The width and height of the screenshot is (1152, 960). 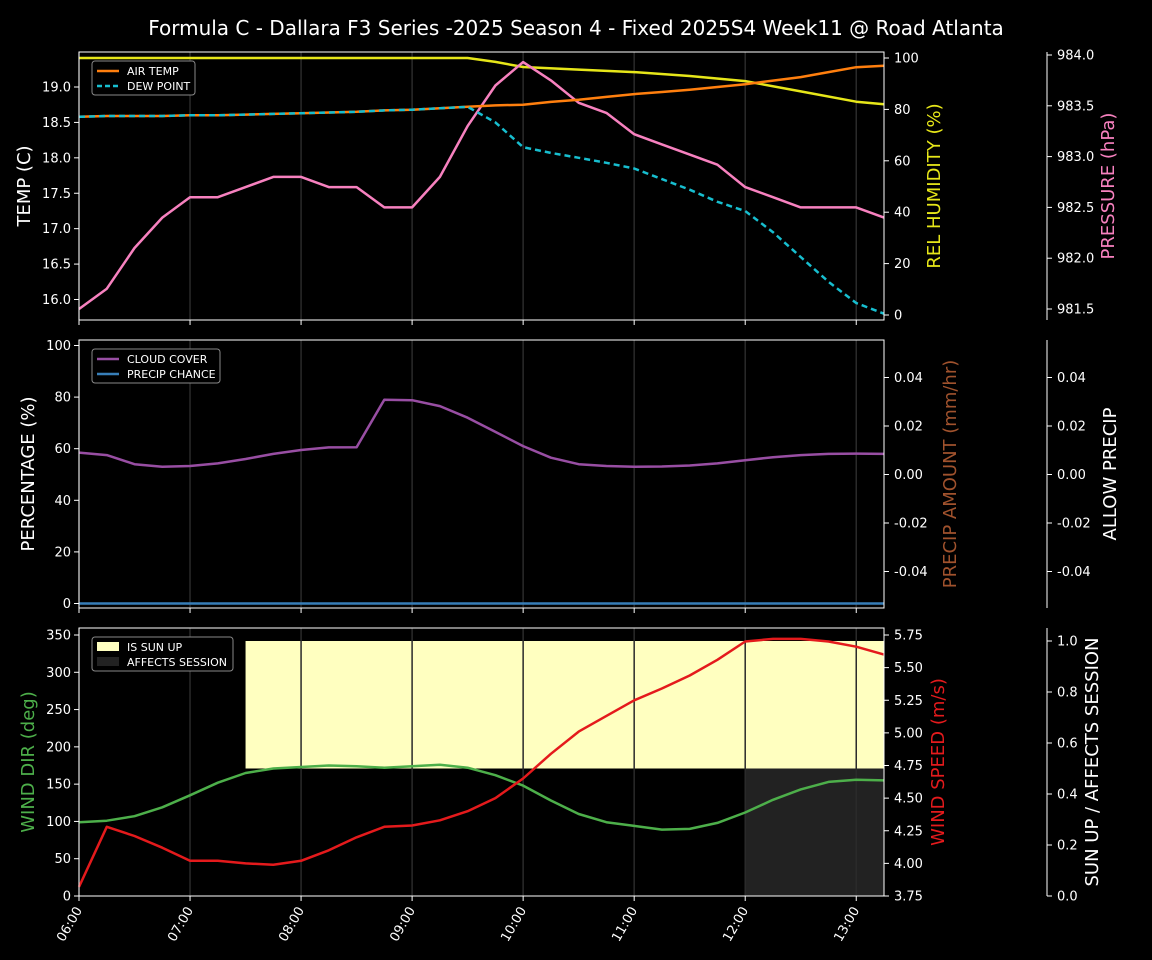 What do you see at coordinates (908, 733) in the screenshot?
I see `right-tick-label: 5.00` at bounding box center [908, 733].